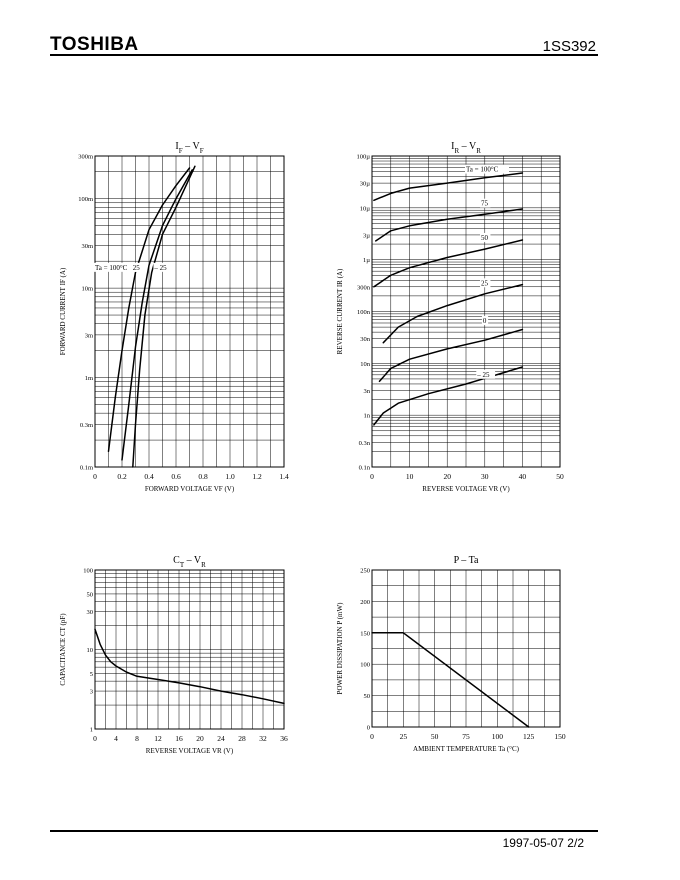  I want to click on x-tick-label: 28, so click(242, 738).